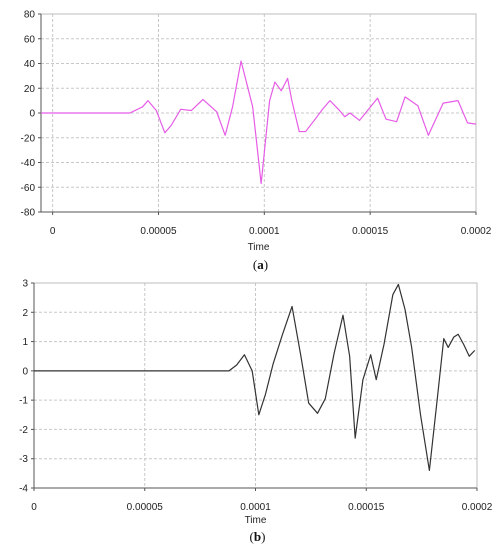 This screenshot has height=550, width=493. What do you see at coordinates (25, 342) in the screenshot?
I see `y-tick-label: 1` at bounding box center [25, 342].